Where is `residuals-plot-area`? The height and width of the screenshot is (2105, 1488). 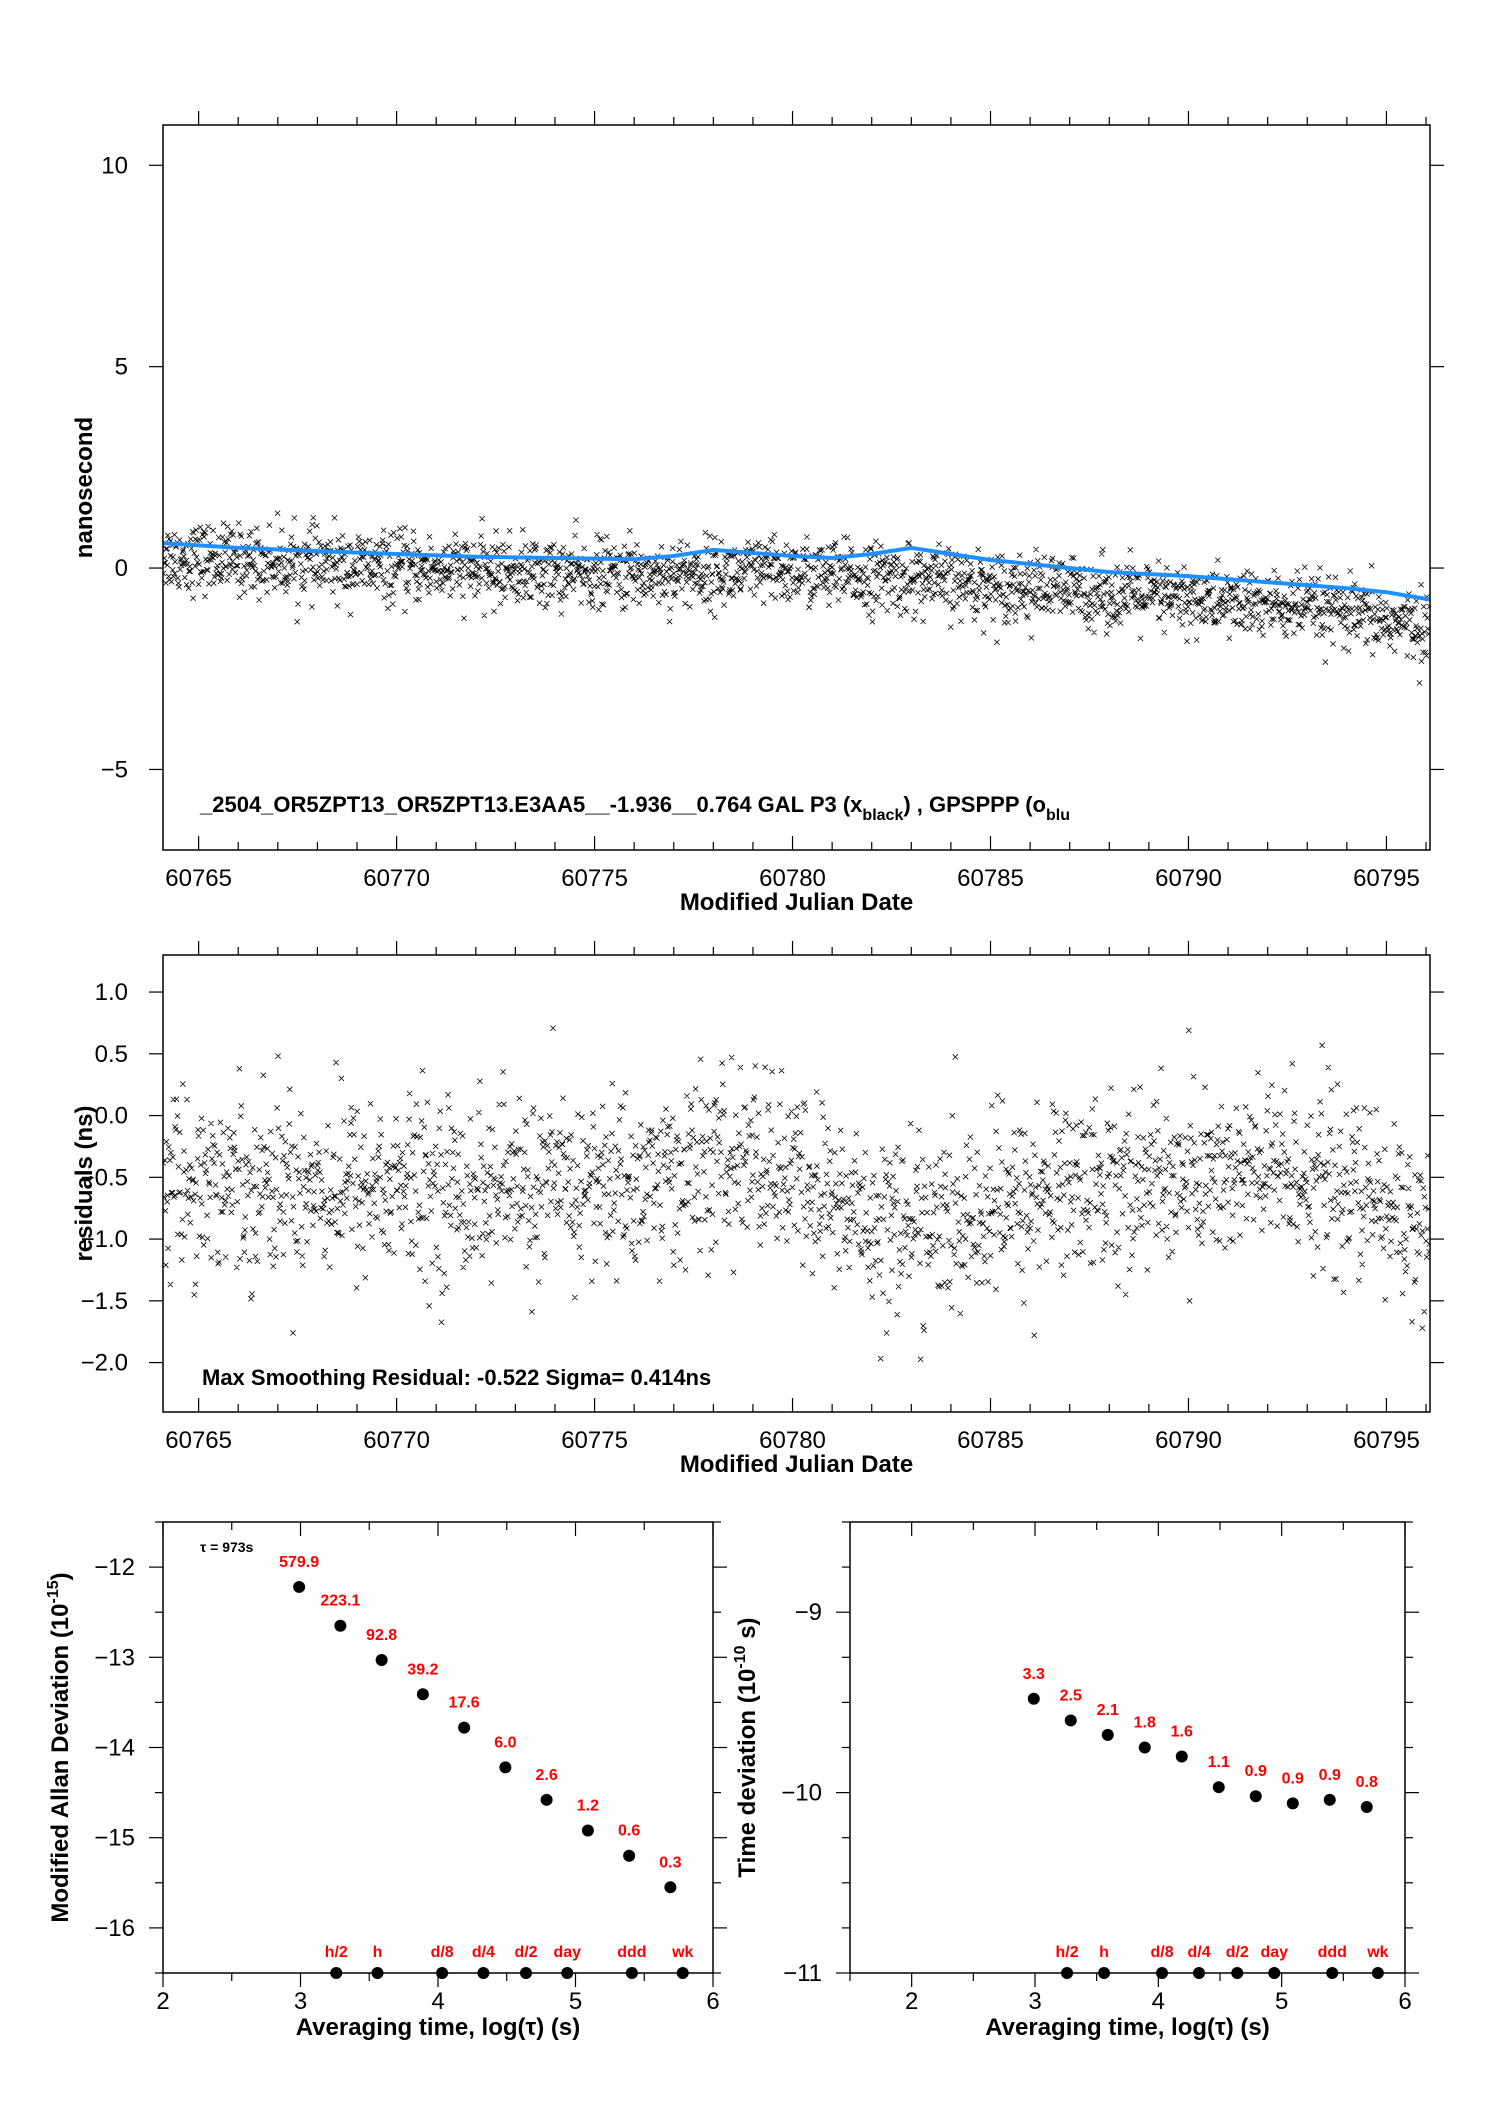 residuals-plot-area is located at coordinates (796, 1194).